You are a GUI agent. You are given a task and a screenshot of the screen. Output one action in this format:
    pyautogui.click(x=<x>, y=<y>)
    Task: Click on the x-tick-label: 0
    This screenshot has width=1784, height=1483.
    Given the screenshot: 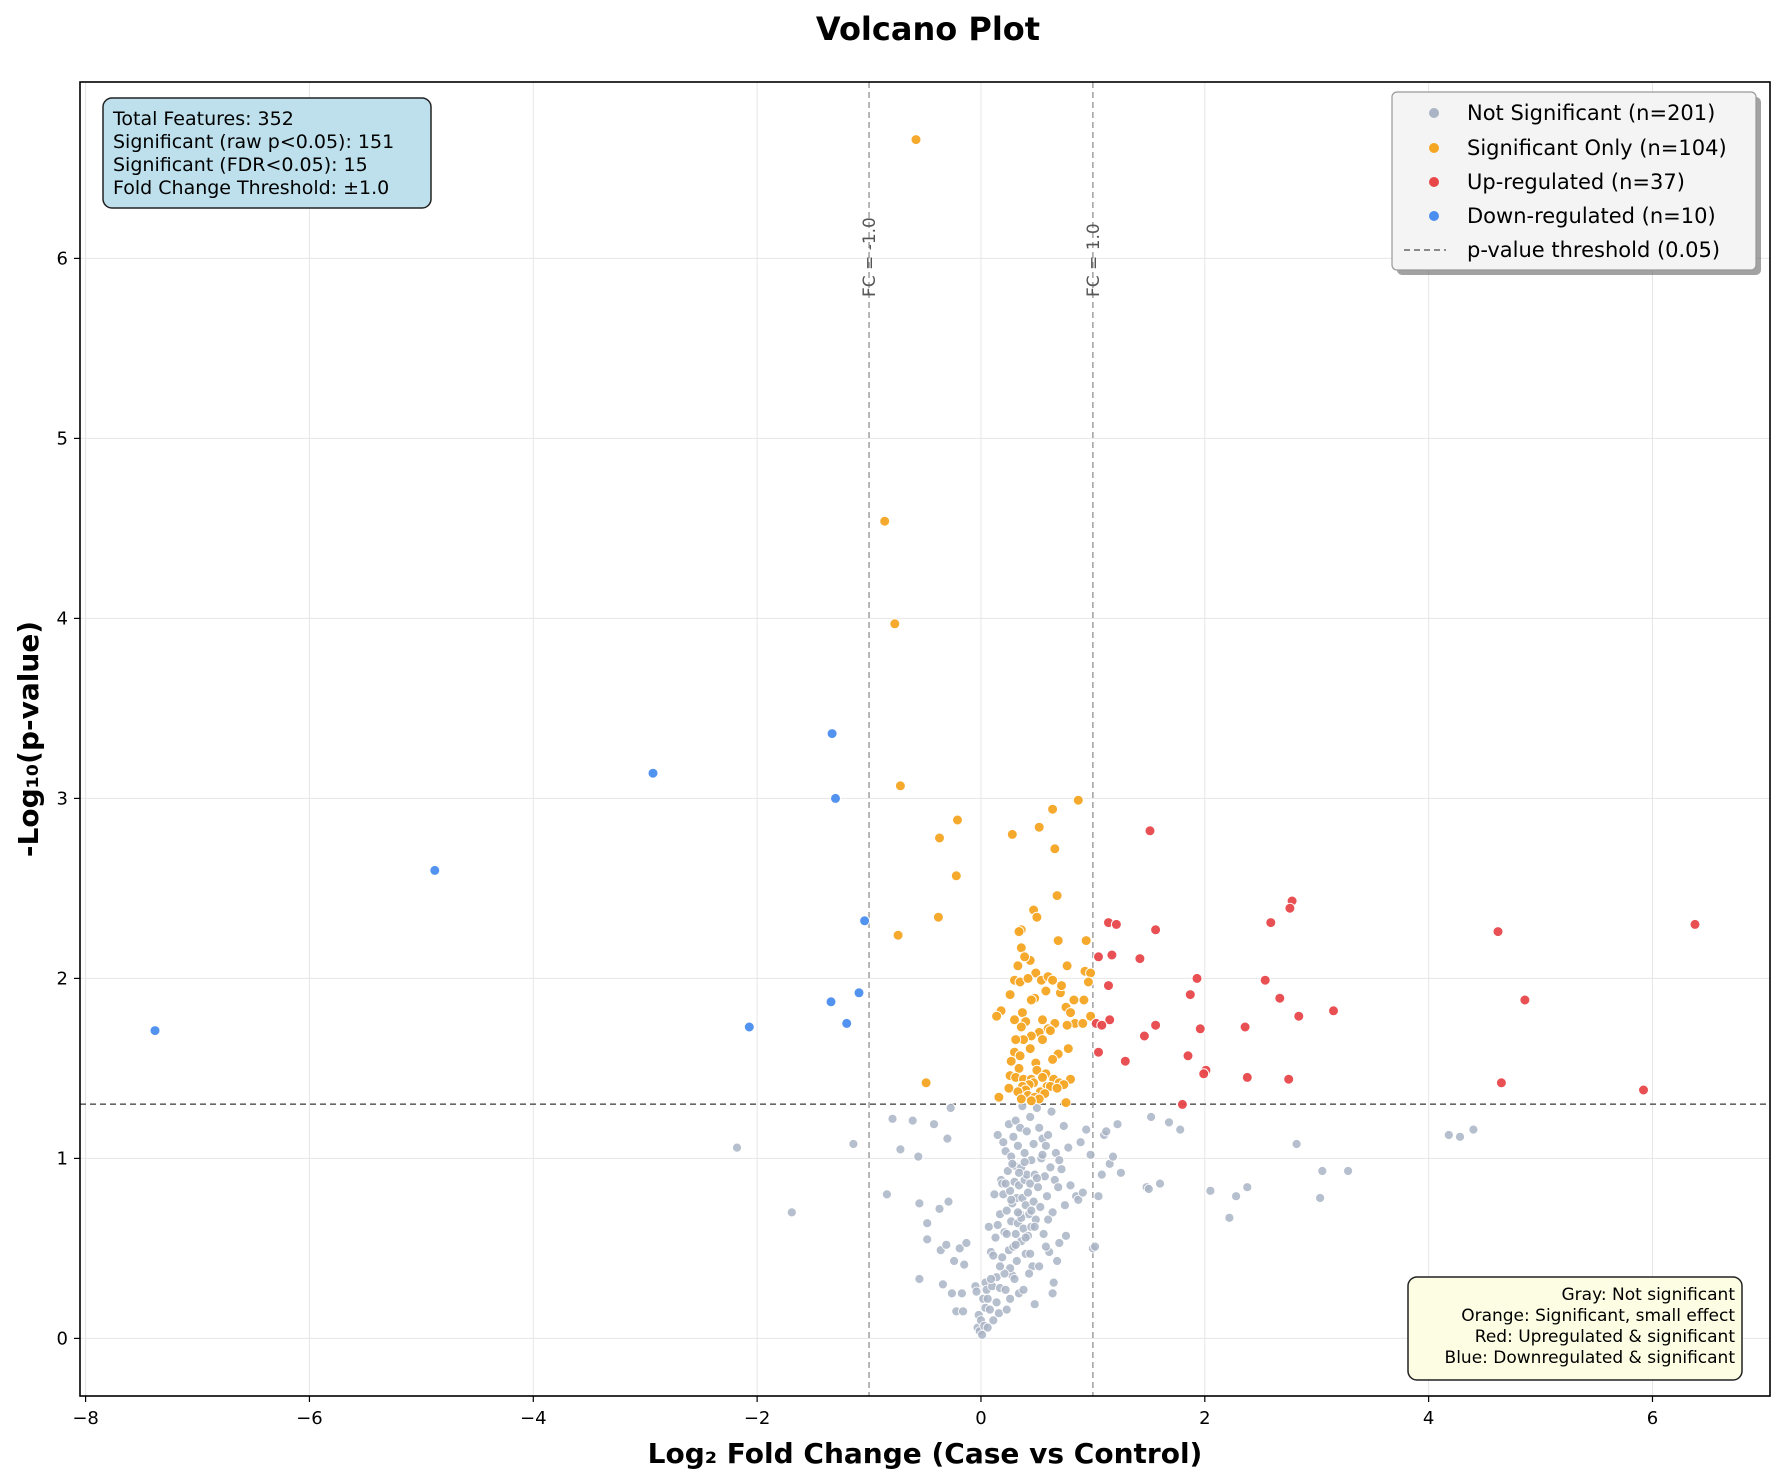 What is the action you would take?
    pyautogui.click(x=980, y=1418)
    